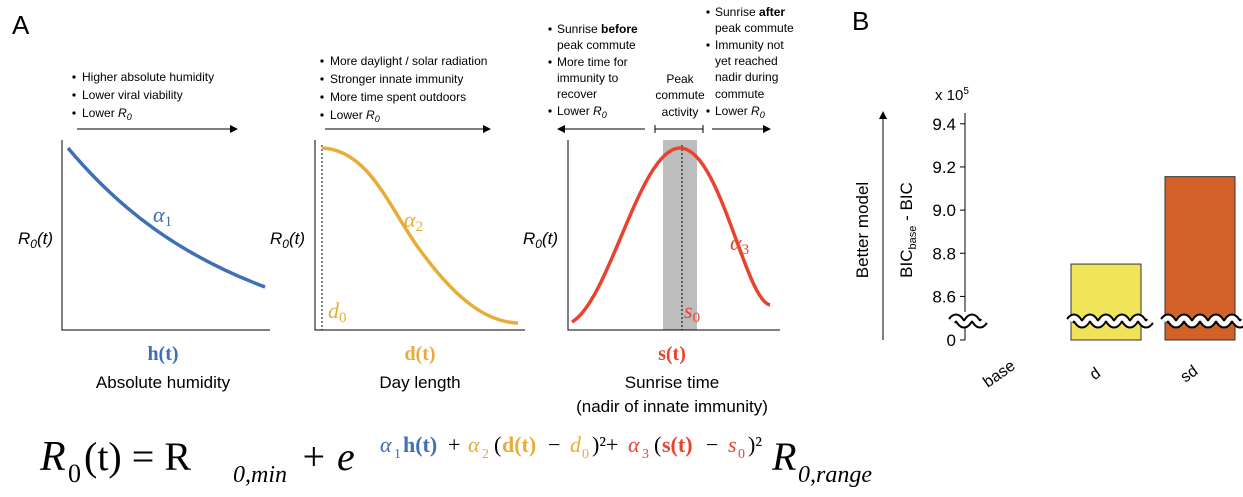 The image size is (1243, 497). What do you see at coordinates (597, 29) in the screenshot?
I see `bullet: Sunrise before` at bounding box center [597, 29].